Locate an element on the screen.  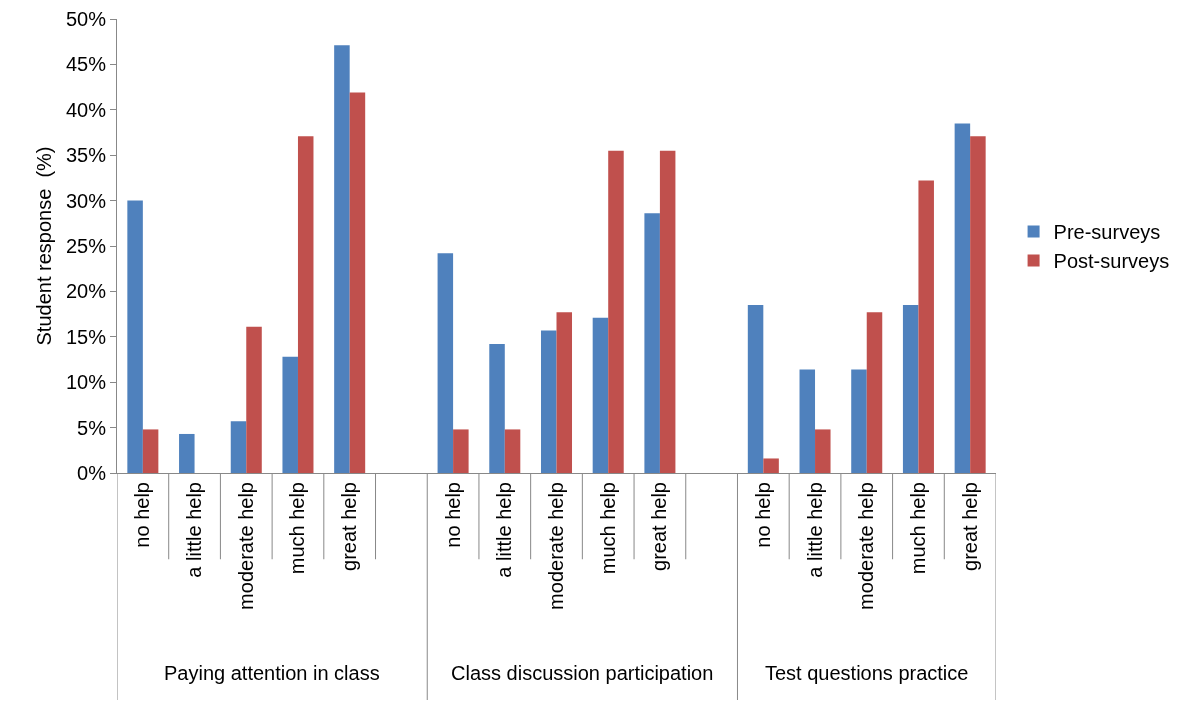
text: Test questions practice is located at coordinates (867, 673).